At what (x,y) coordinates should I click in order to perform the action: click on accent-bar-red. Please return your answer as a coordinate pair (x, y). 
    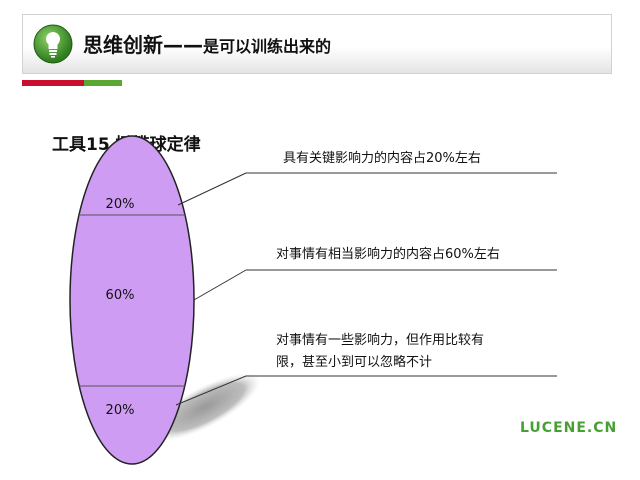
    Looking at the image, I should click on (53, 83).